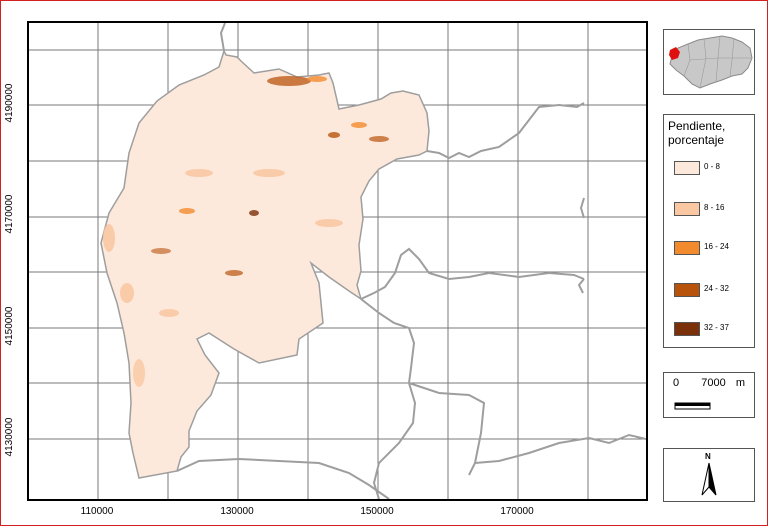 The width and height of the screenshot is (768, 526). I want to click on scale-bar: 0 7000 m, so click(709, 395).